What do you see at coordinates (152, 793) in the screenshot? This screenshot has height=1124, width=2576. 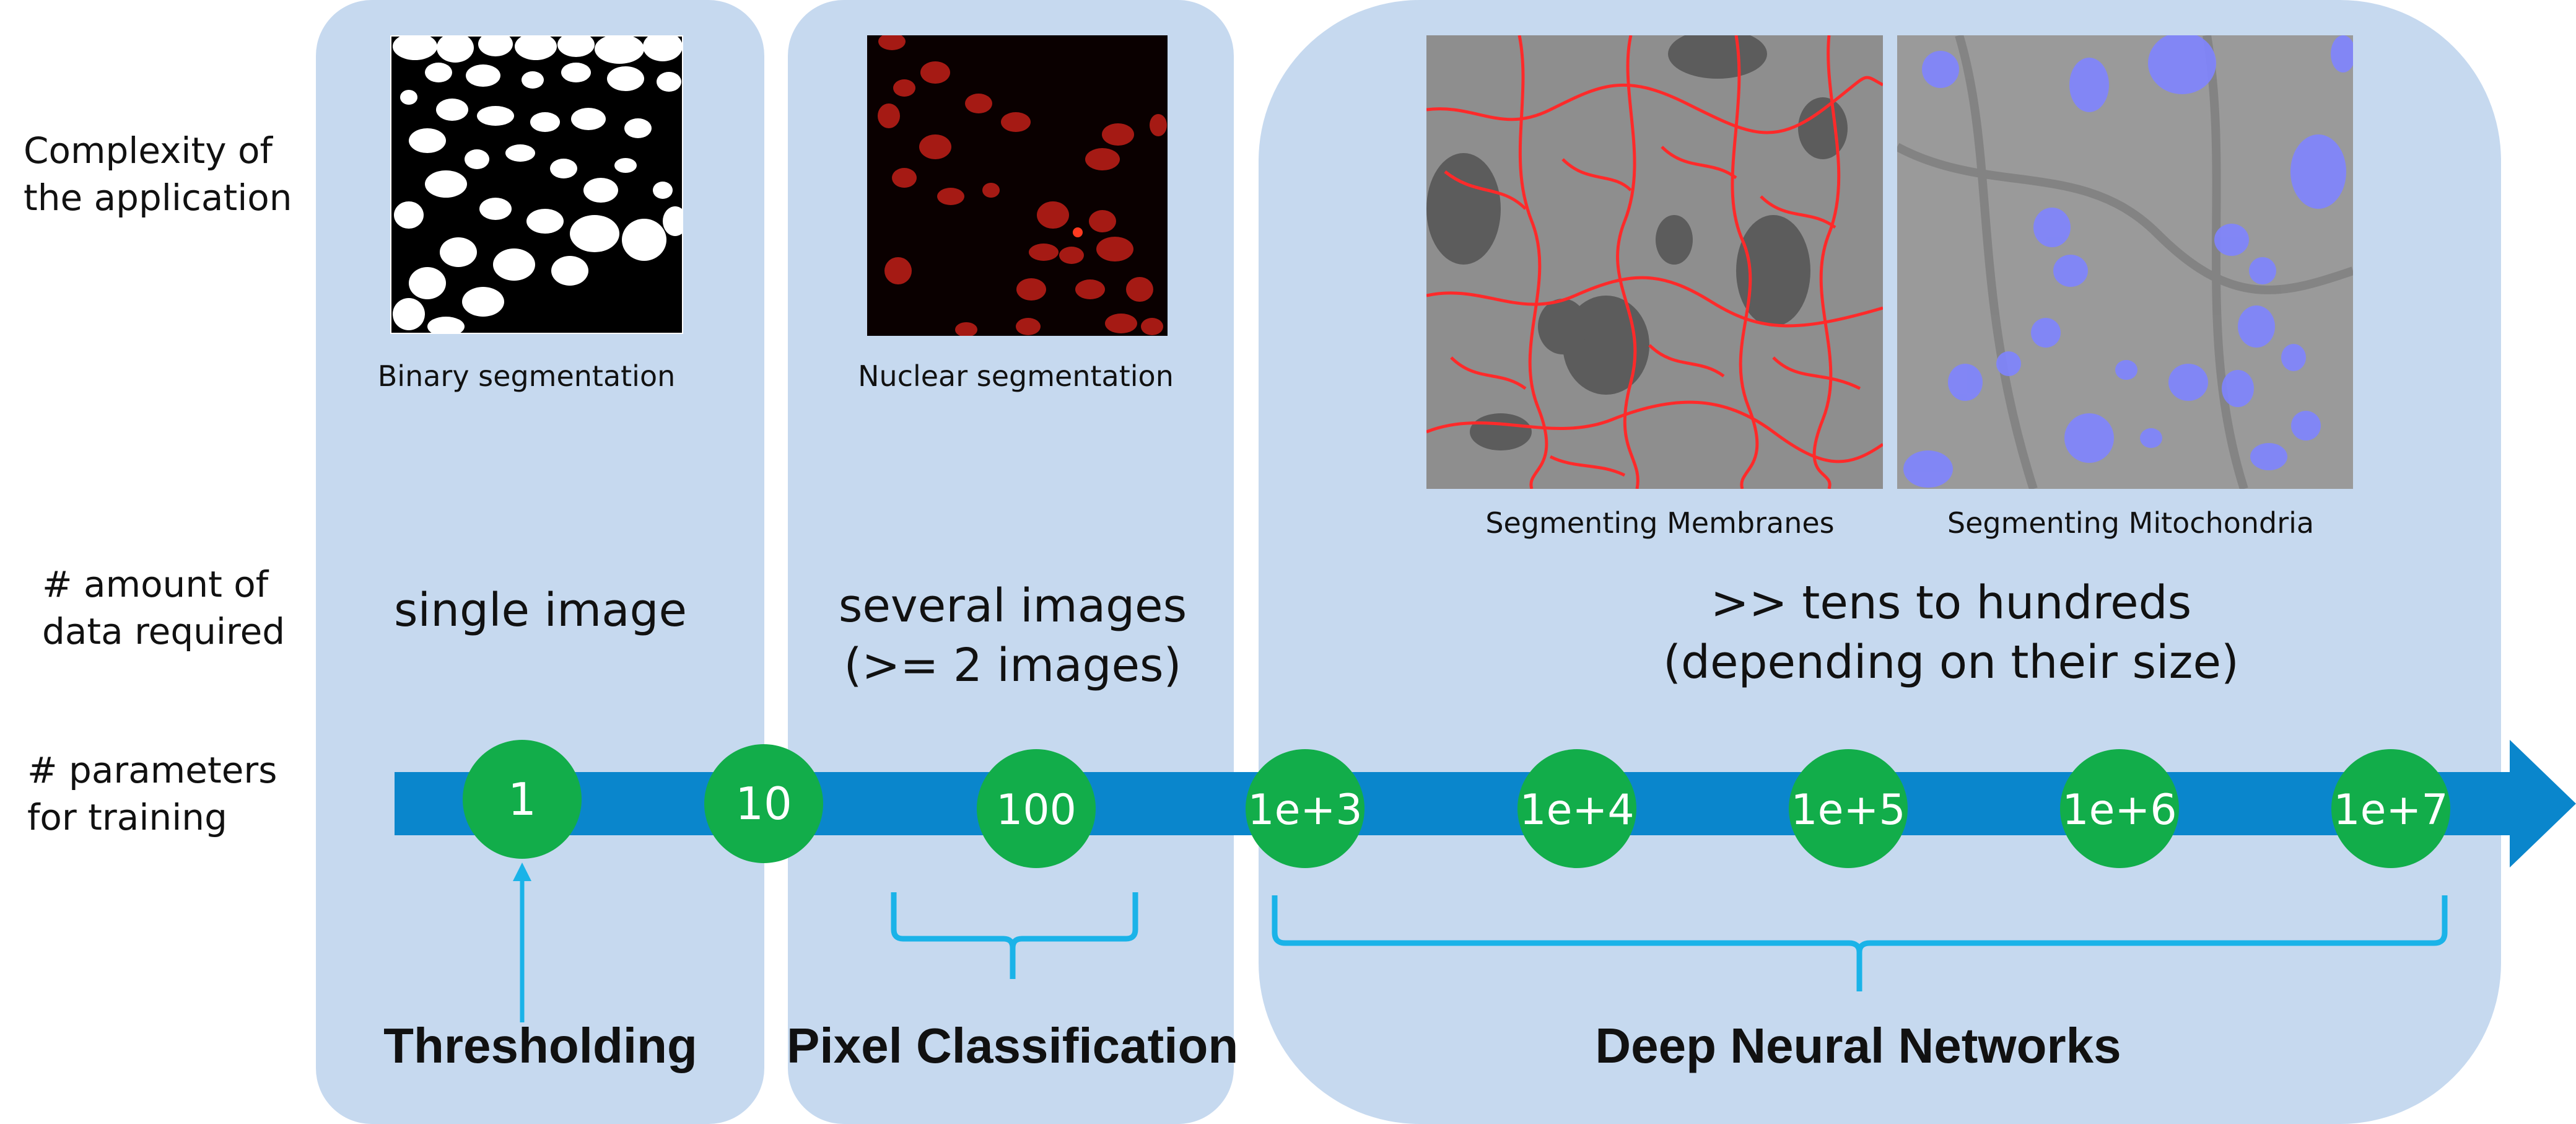 I see `parameters-row-label: # parameters for training` at bounding box center [152, 793].